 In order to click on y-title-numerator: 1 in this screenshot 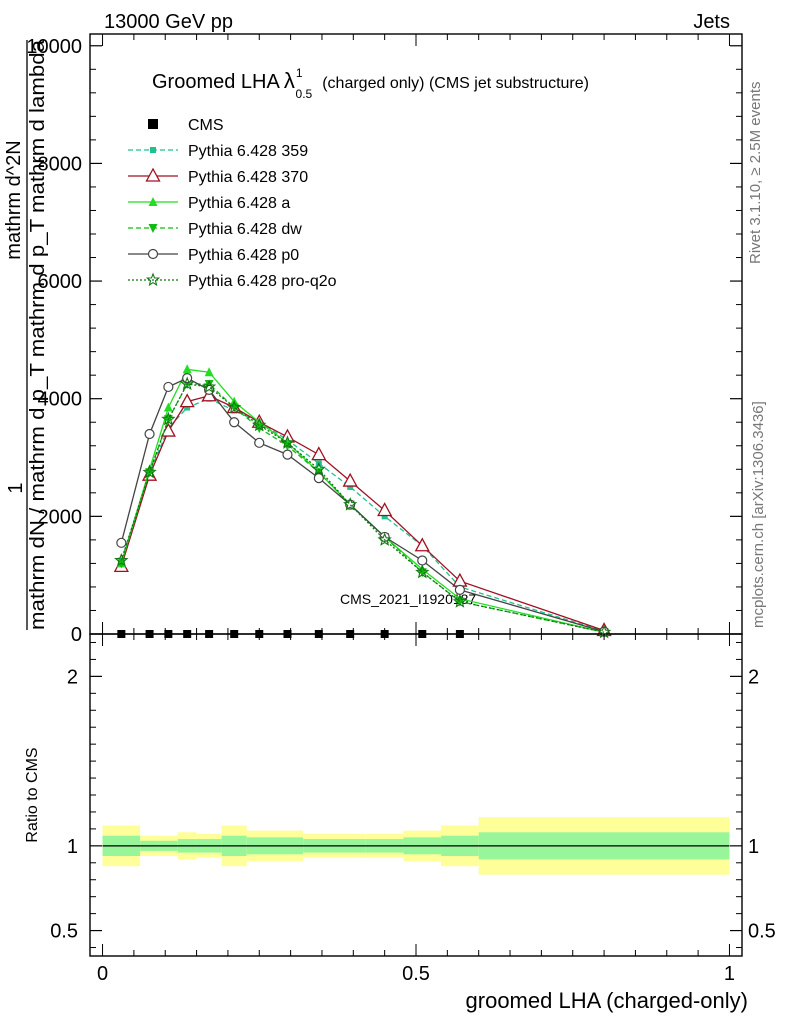, I will do `click(16, 487)`.